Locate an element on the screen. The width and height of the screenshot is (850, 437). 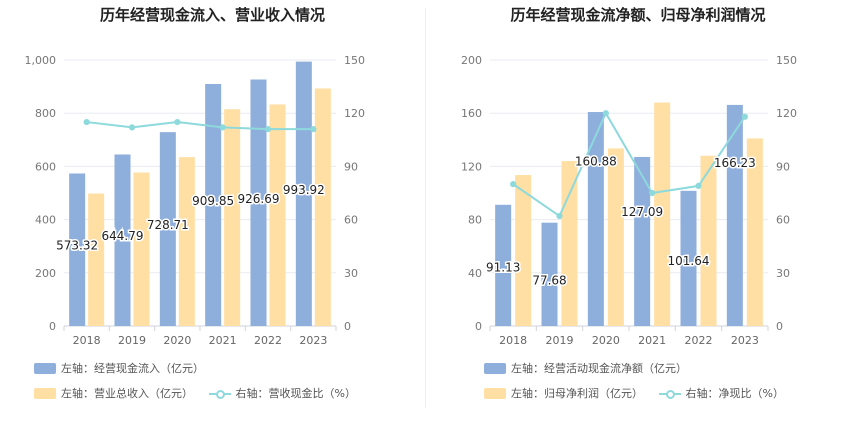
legend-row-1: 左轴：经营现金流入（亿元） is located at coordinates (125, 368).